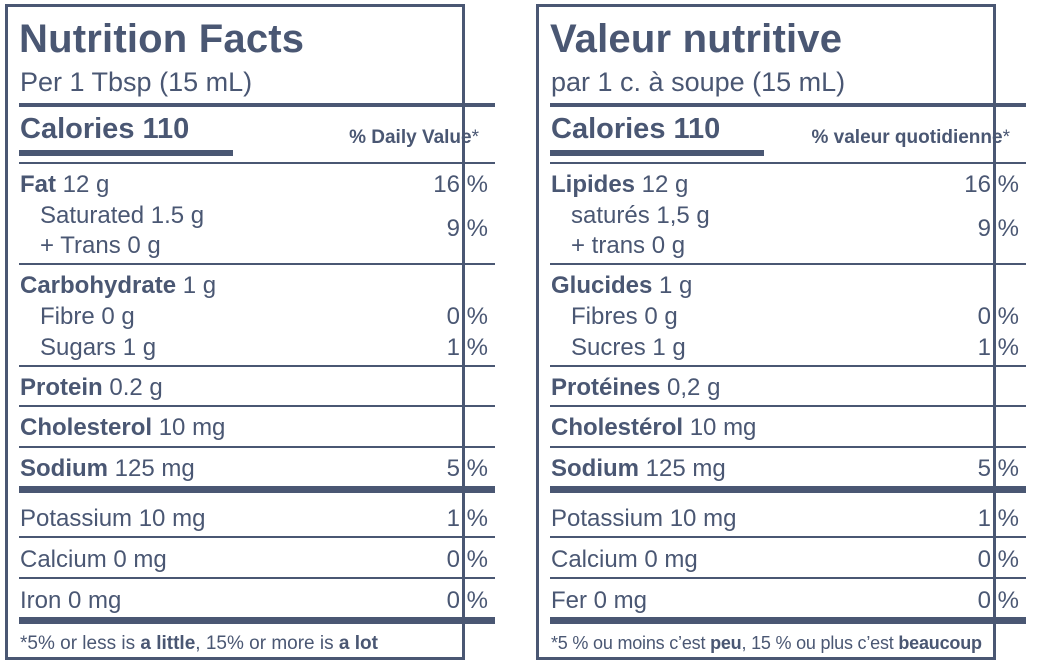 Image resolution: width=1040 pixels, height=668 pixels. Describe the element at coordinates (61, 387) in the screenshot. I see `protein-label: Protein` at that location.